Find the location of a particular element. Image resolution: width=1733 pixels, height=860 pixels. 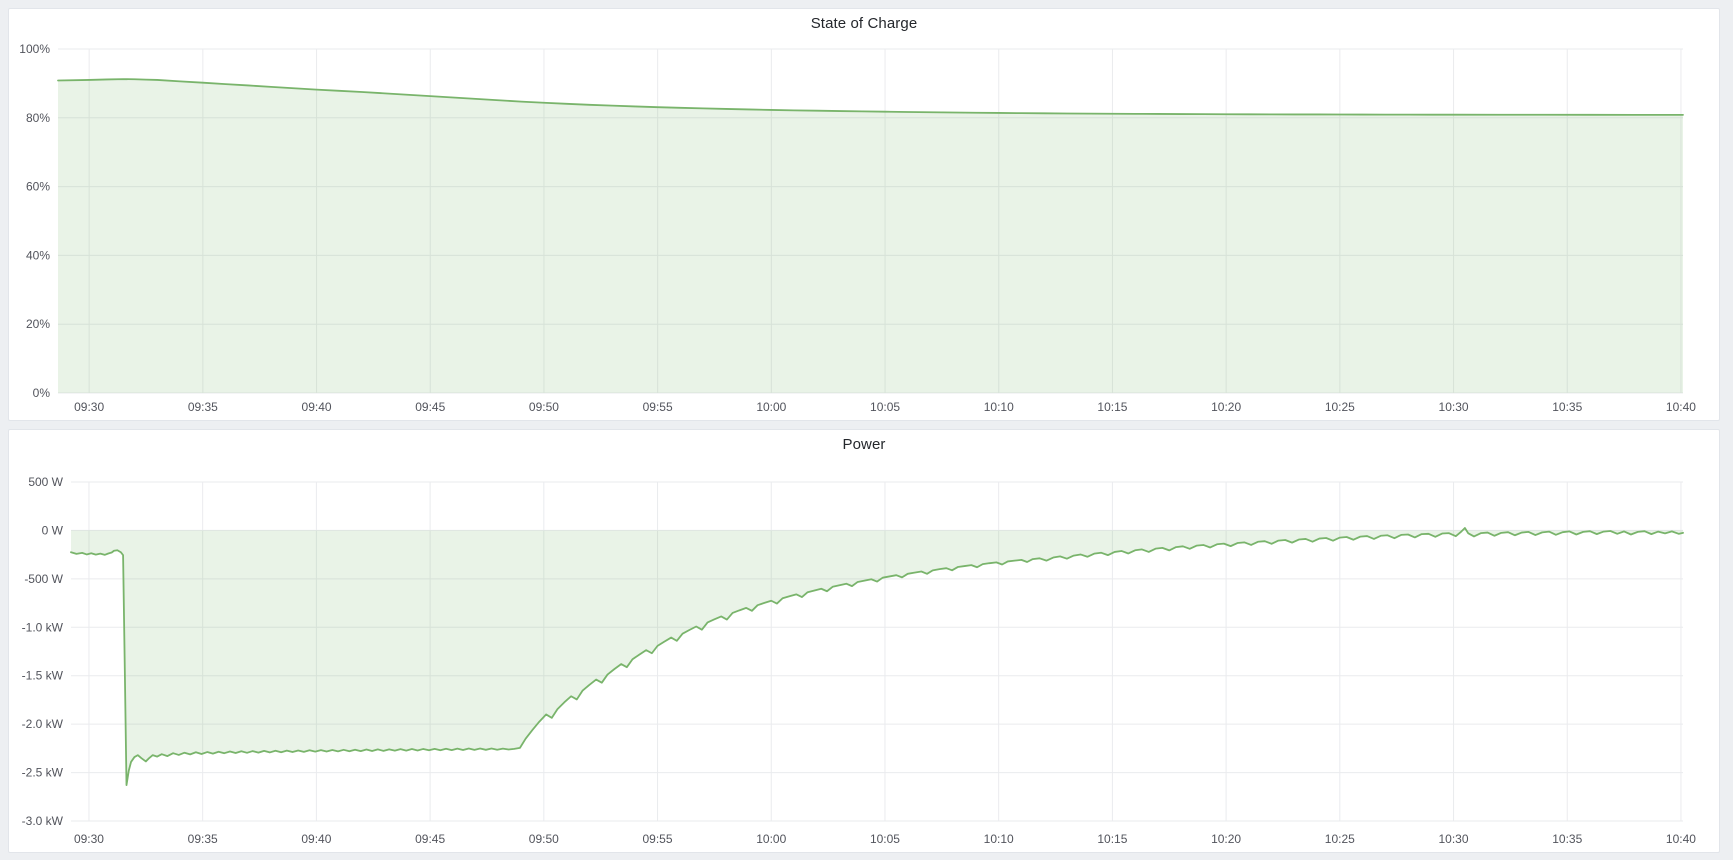

y-tick-label: 80% is located at coordinates (38, 118).